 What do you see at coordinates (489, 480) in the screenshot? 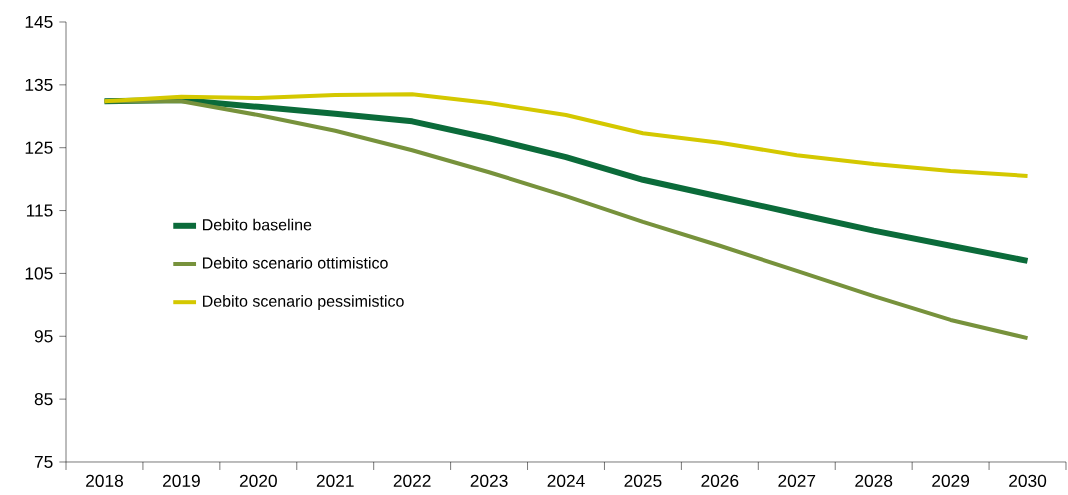
I see `x-tick-label: 2023` at bounding box center [489, 480].